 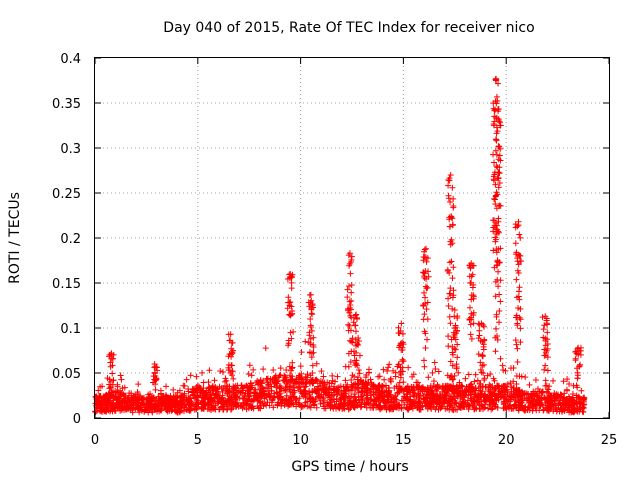 I want to click on y-tick-label: 0, so click(x=77, y=419).